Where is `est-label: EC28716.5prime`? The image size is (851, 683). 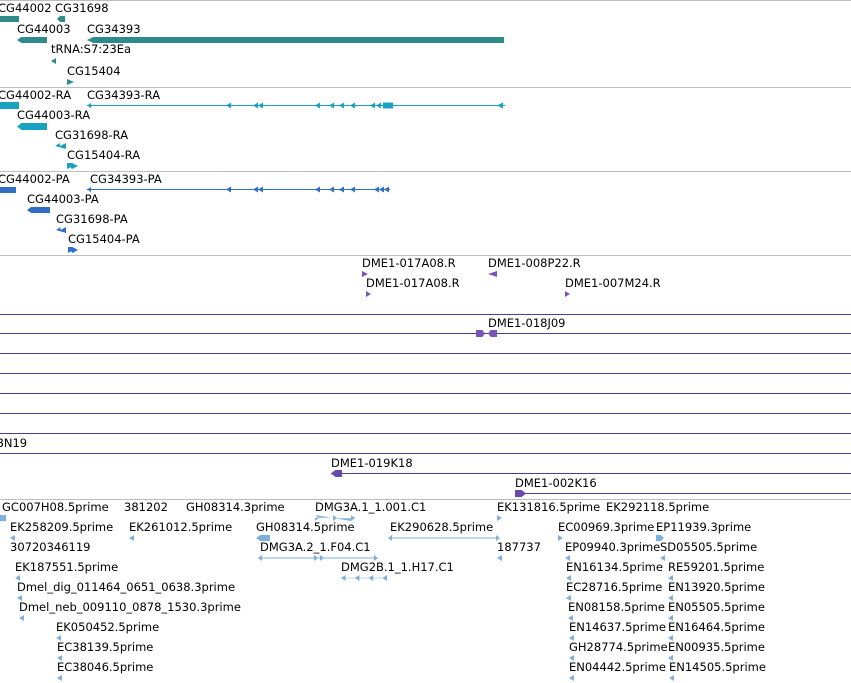 est-label: EC28716.5prime is located at coordinates (614, 587).